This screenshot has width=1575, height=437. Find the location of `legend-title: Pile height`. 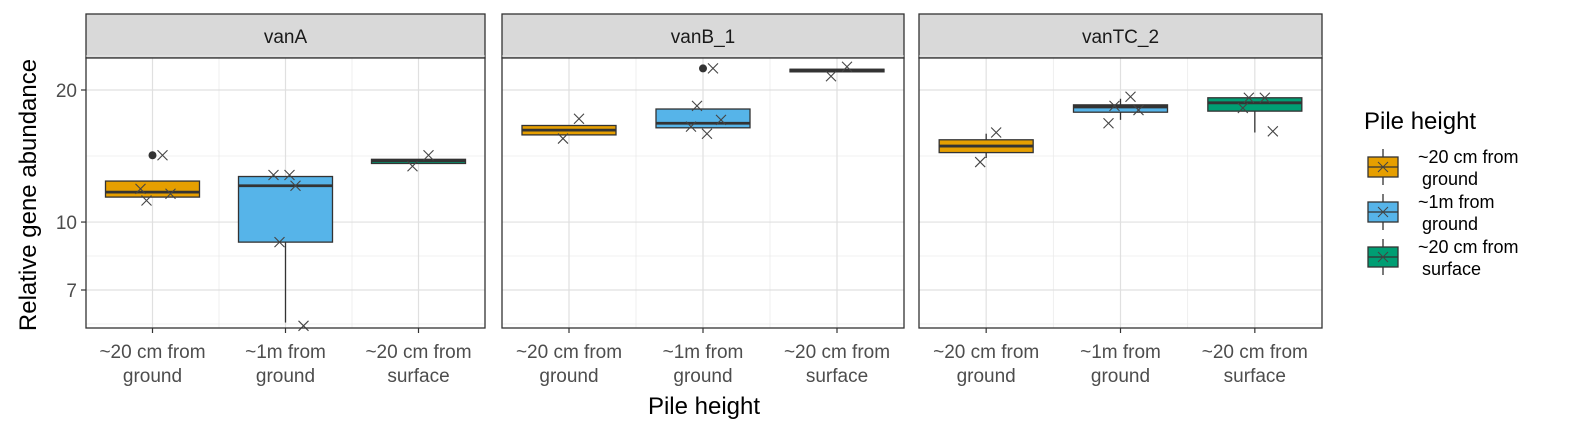

legend-title: Pile height is located at coordinates (1420, 121).